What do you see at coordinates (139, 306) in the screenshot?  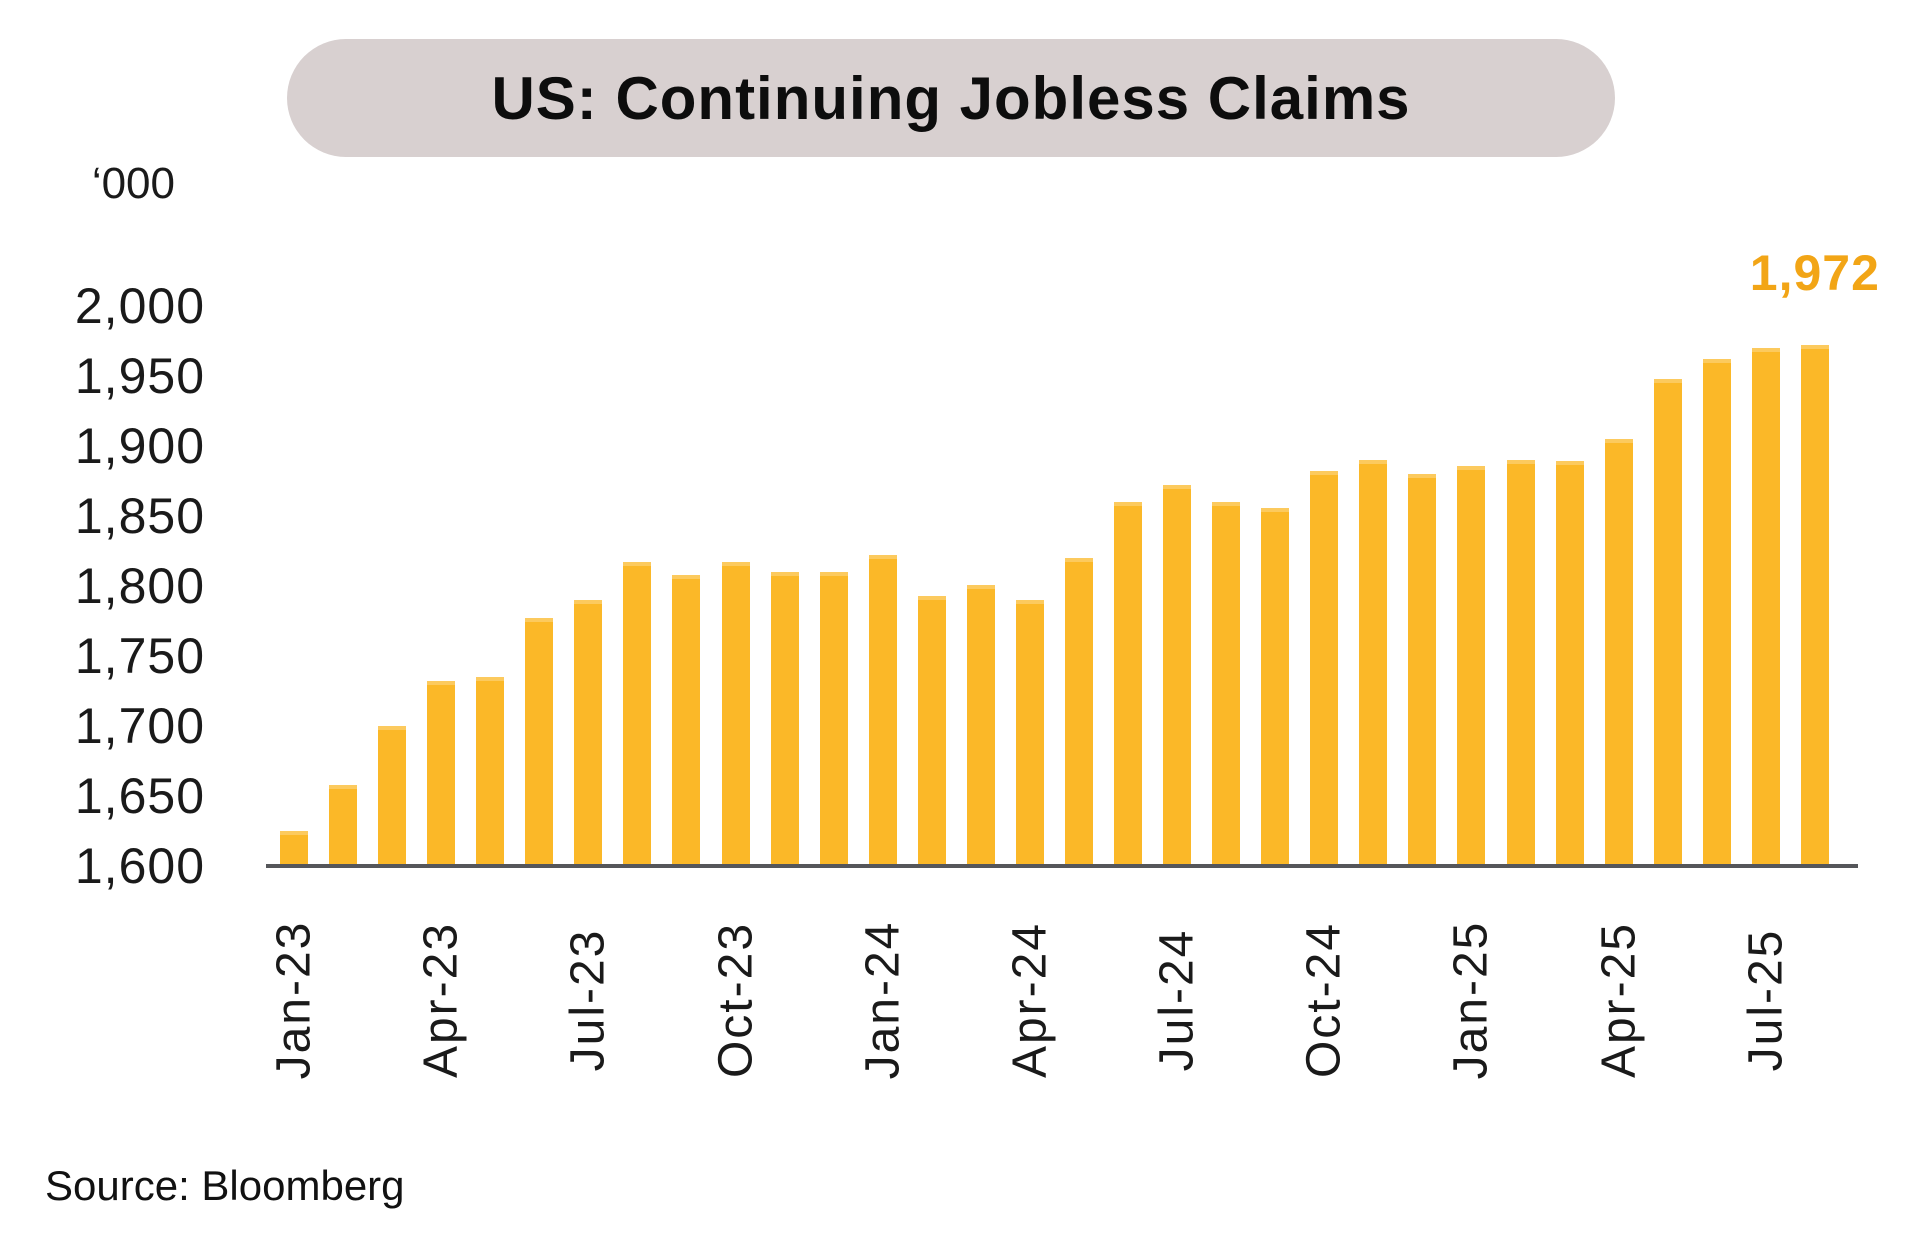 I see `y-tick-2000: 2,000` at bounding box center [139, 306].